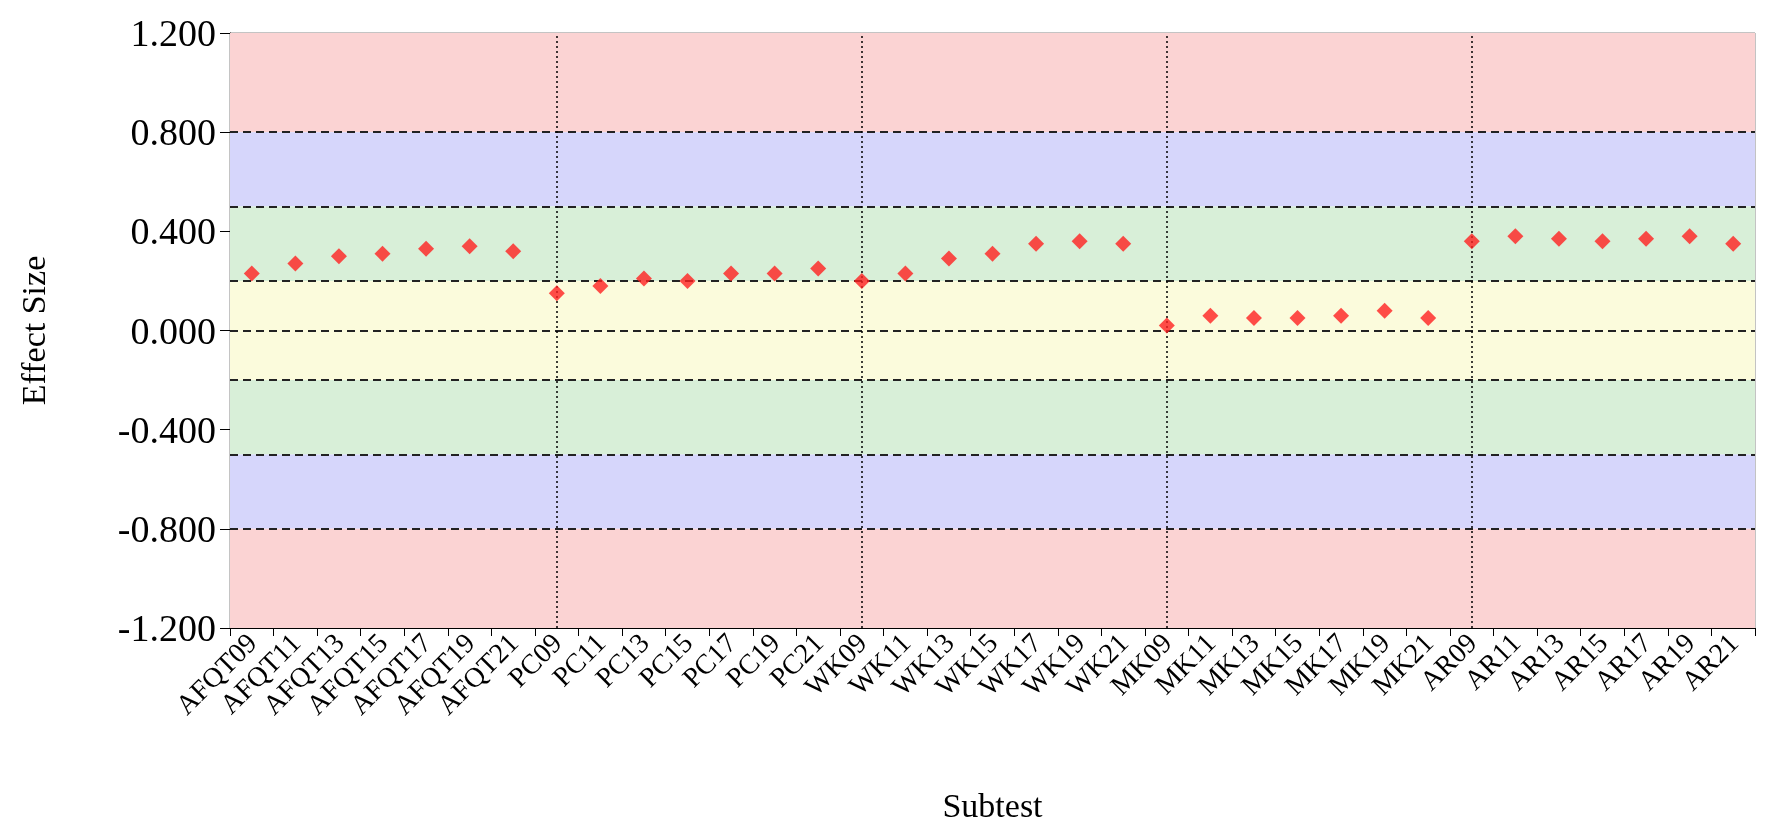 This screenshot has width=1775, height=835. Describe the element at coordinates (173, 330) in the screenshot. I see `y-tick-label: 0.000` at that location.